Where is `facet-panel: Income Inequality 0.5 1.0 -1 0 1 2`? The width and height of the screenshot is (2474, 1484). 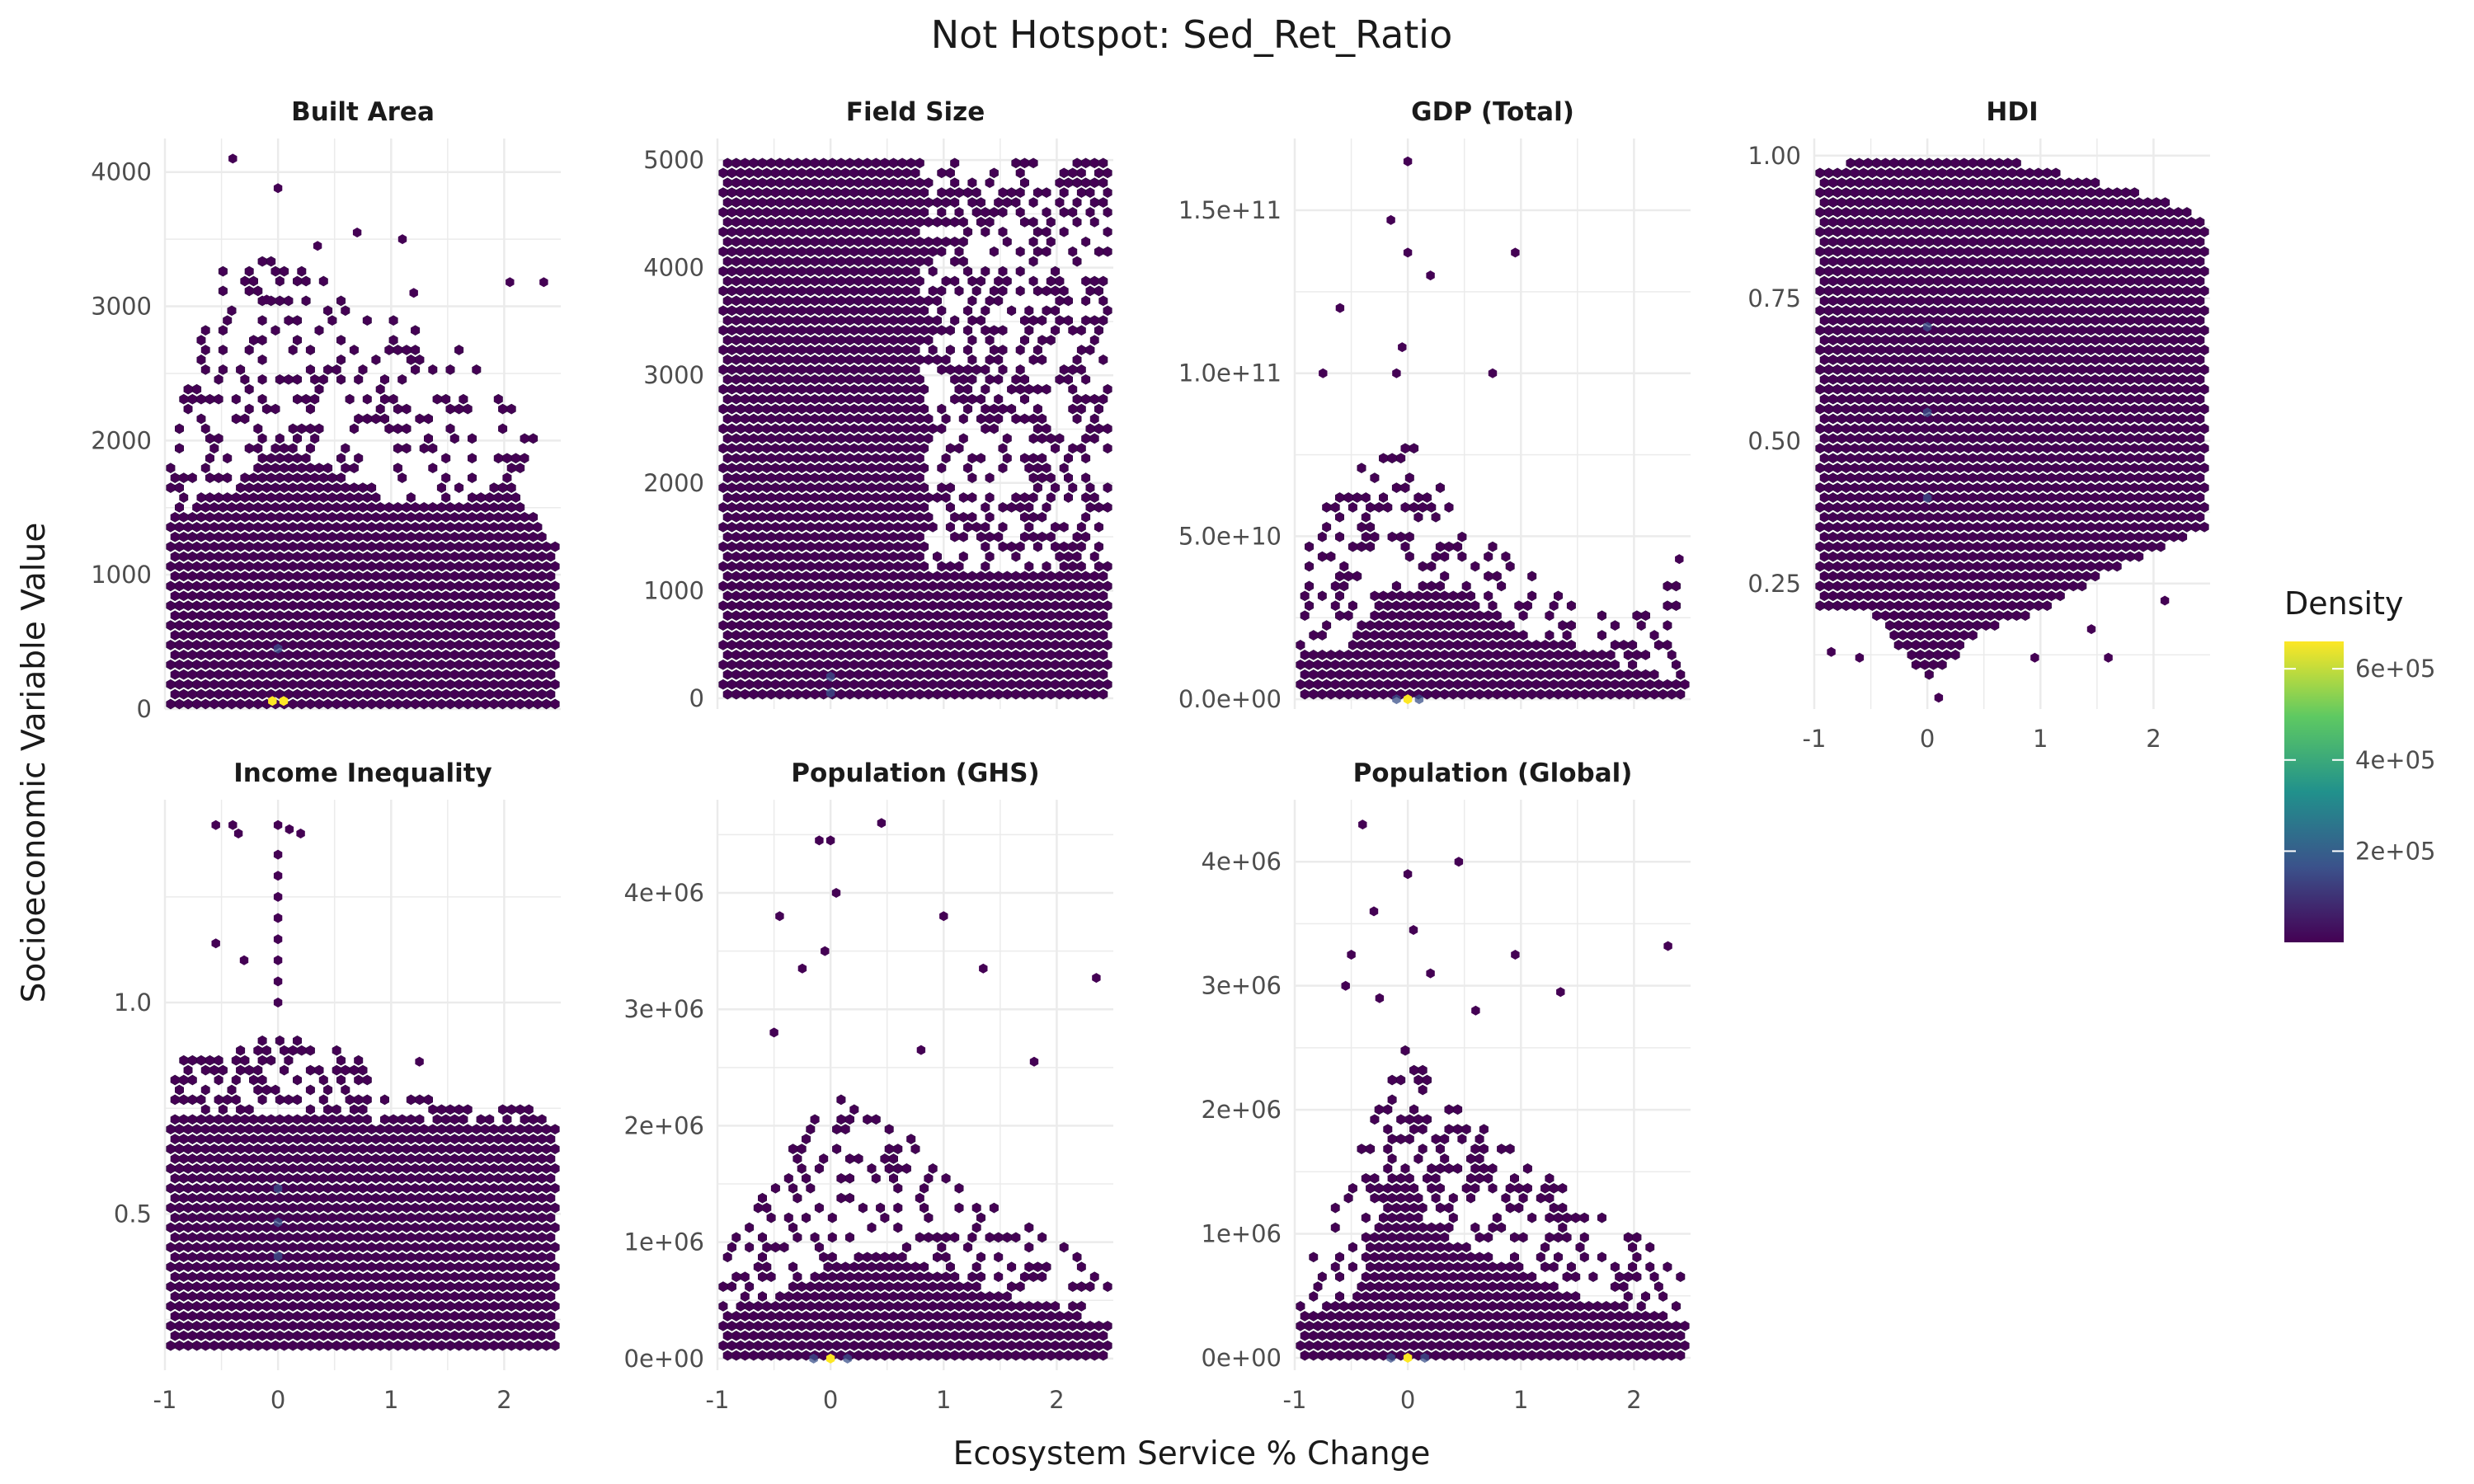
facet-panel: Income Inequality 0.5 1.0 -1 0 1 2 is located at coordinates (337, 1086).